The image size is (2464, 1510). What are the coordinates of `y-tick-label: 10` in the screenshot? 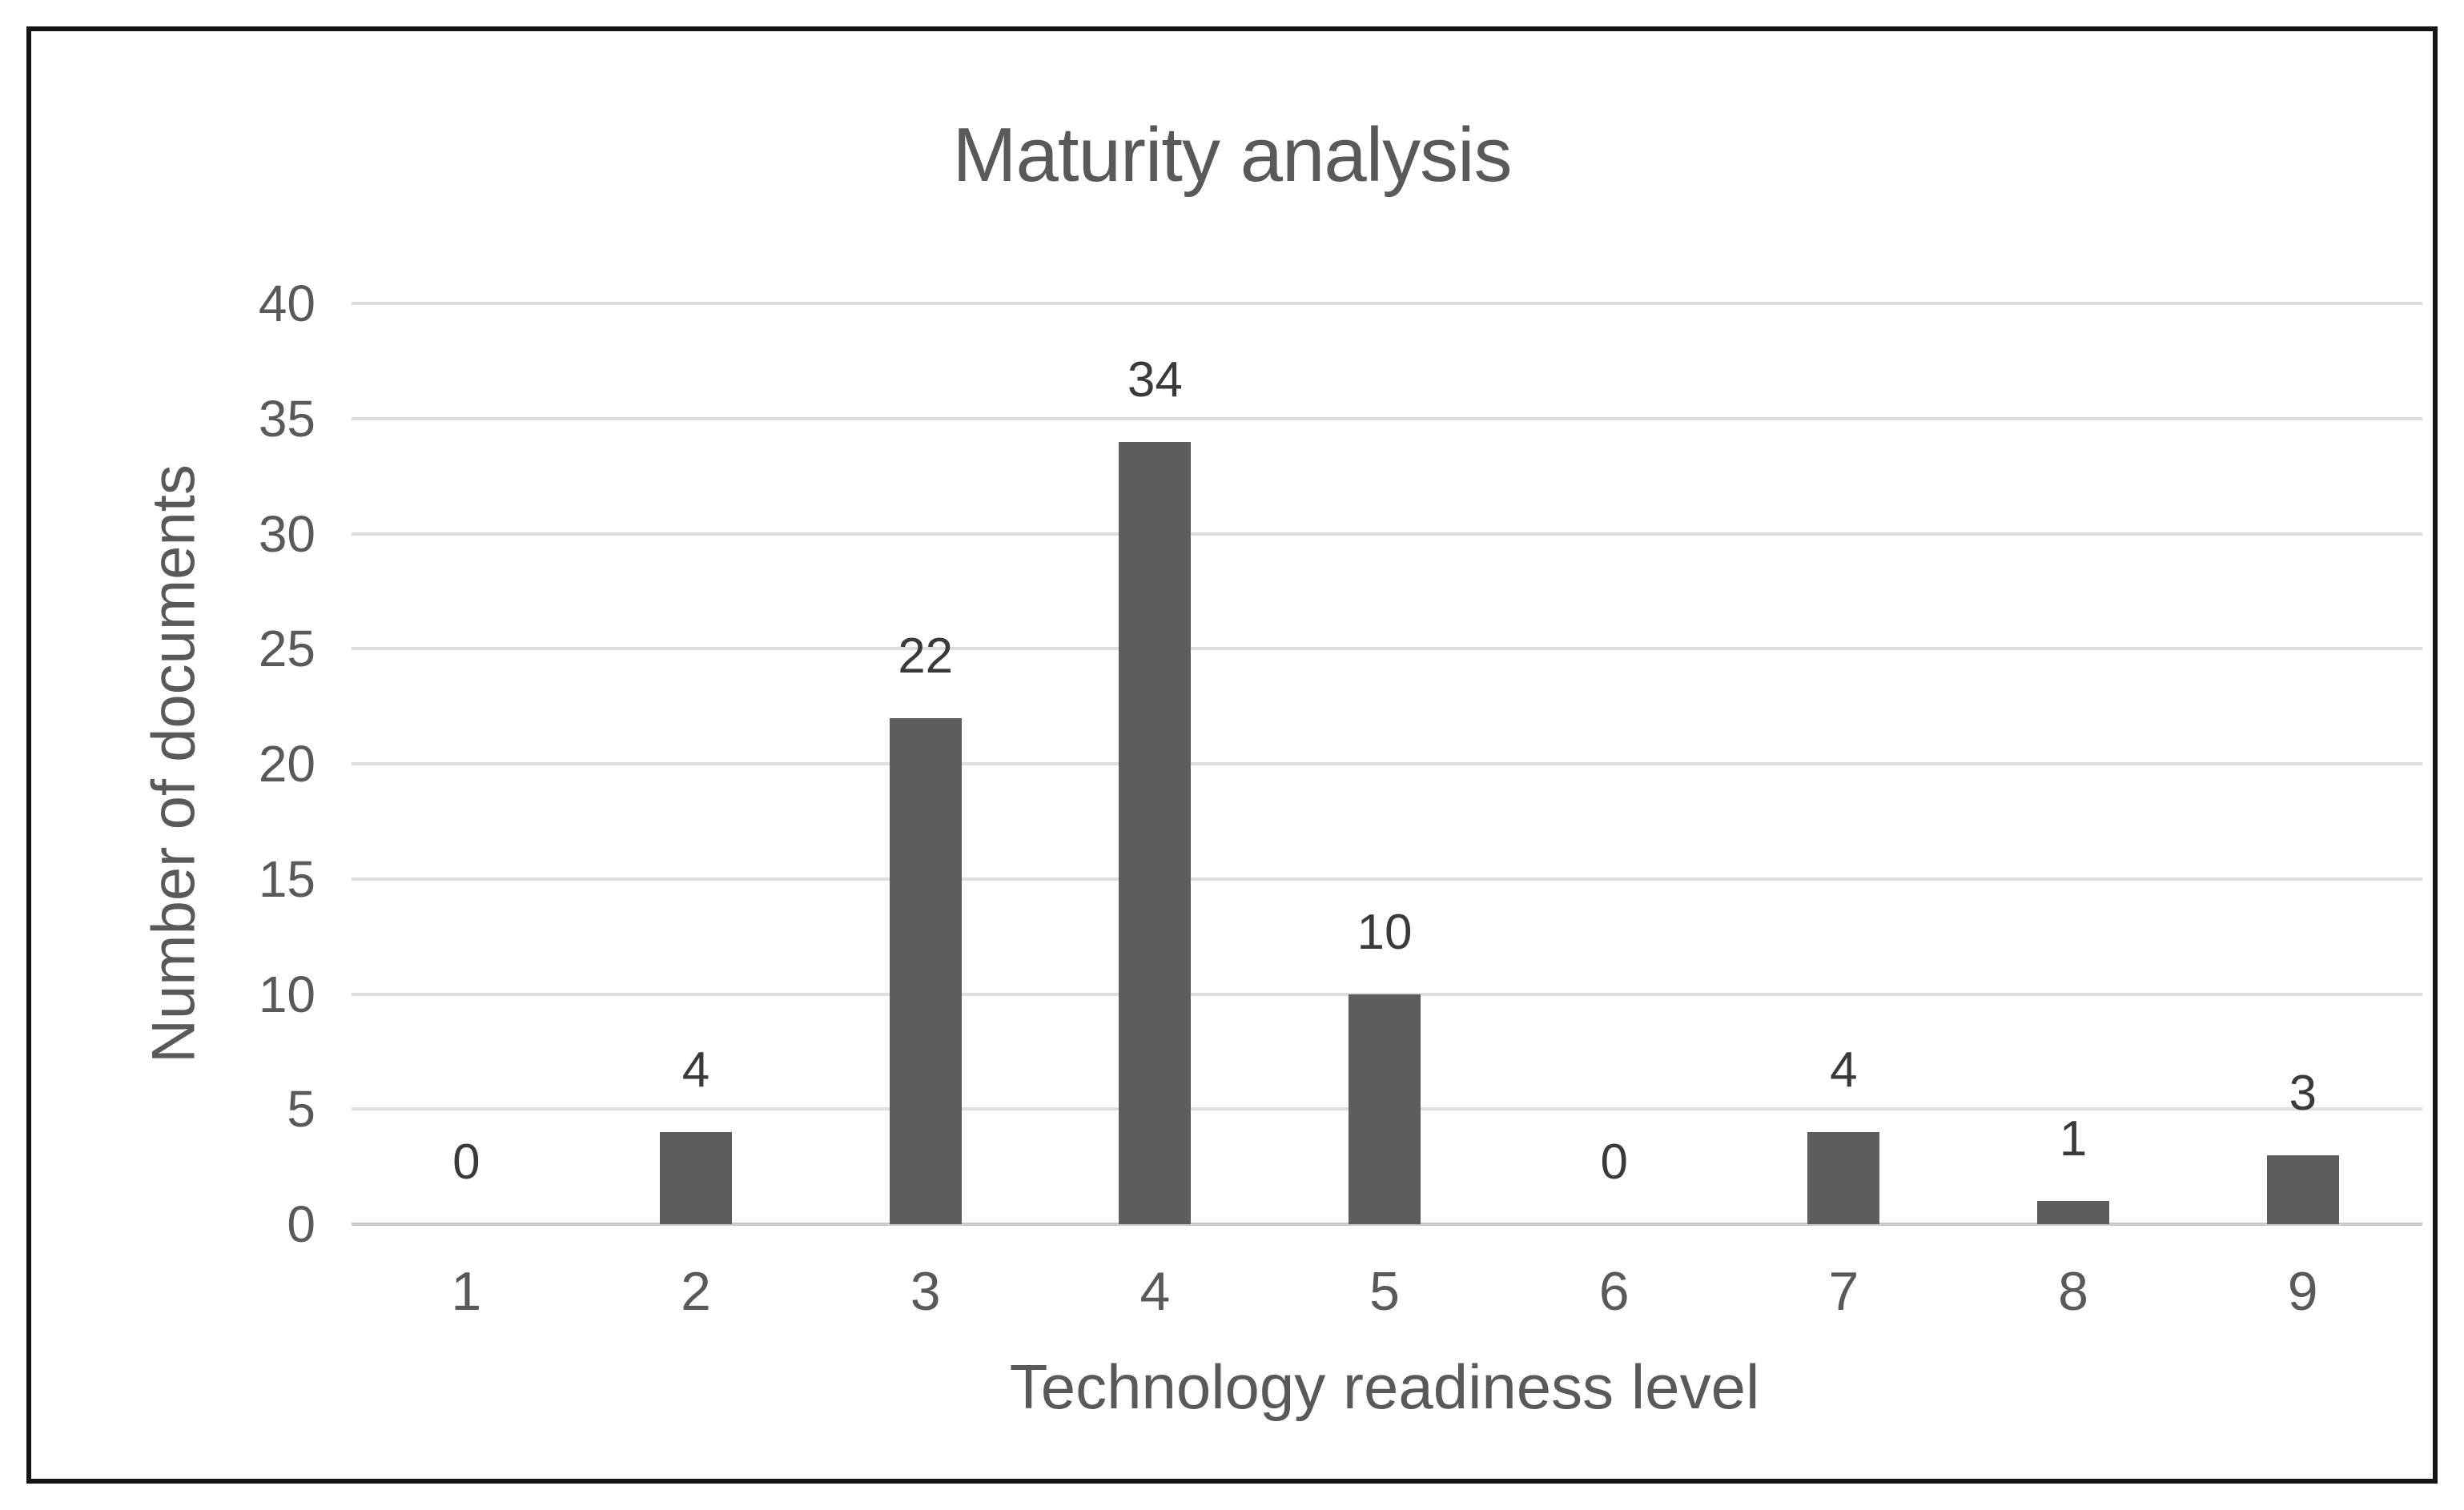 It's located at (287, 994).